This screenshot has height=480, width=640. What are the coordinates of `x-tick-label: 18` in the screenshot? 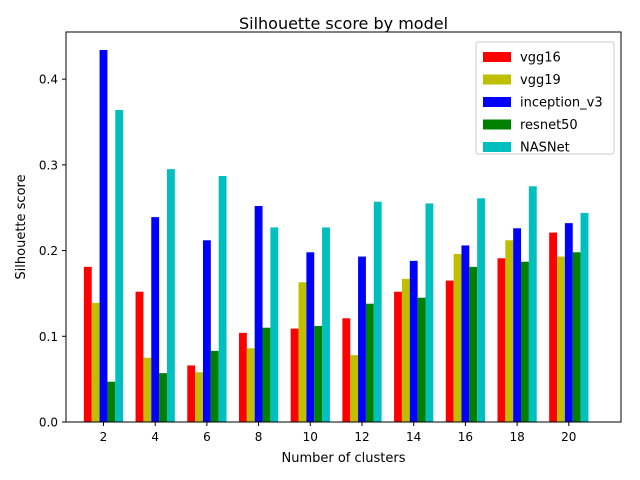 It's located at (516, 437).